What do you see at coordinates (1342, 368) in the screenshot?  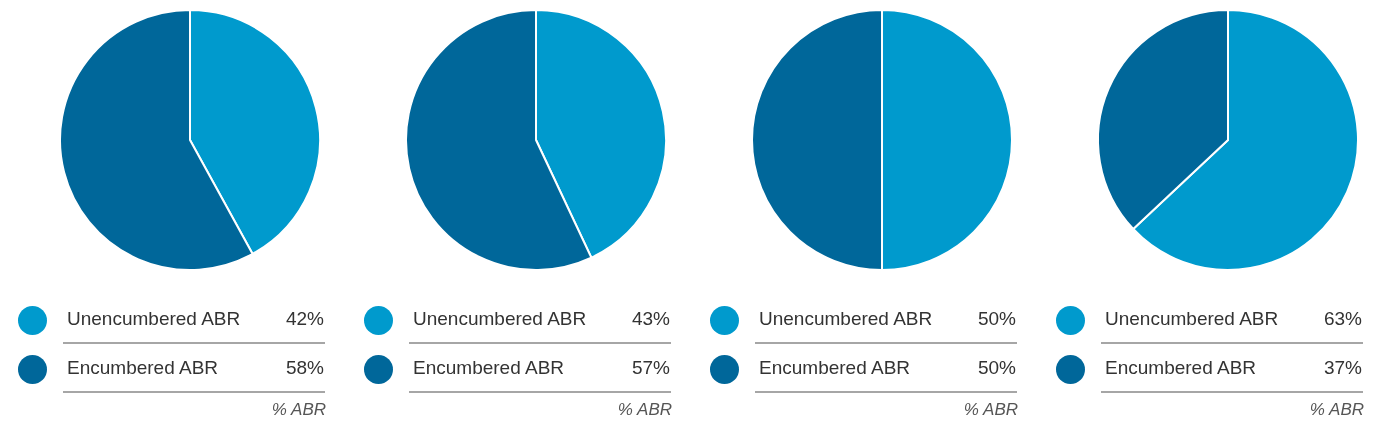 I see `data-label: 37%` at bounding box center [1342, 368].